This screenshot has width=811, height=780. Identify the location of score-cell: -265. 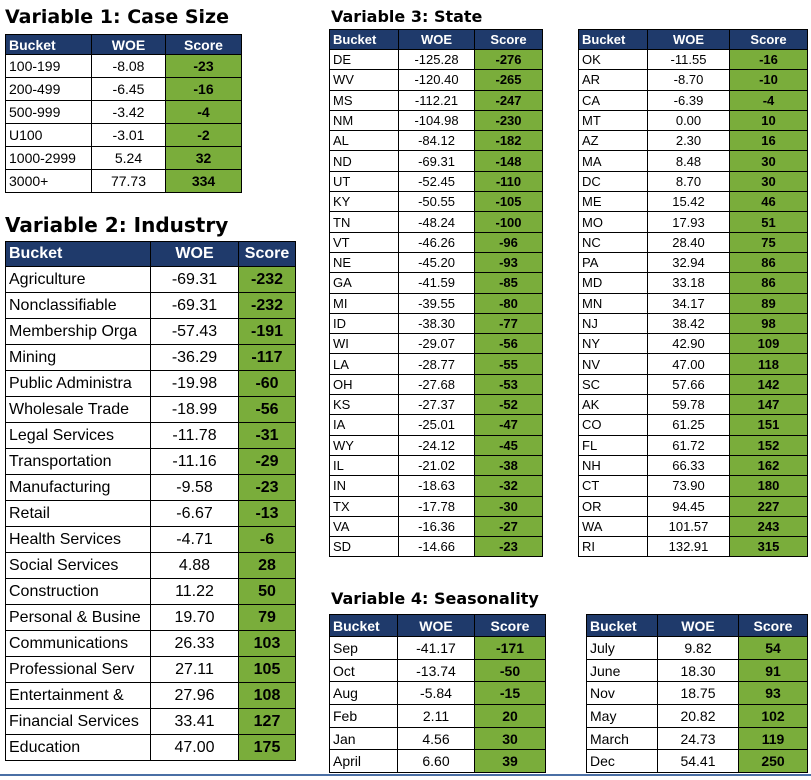
(508, 80).